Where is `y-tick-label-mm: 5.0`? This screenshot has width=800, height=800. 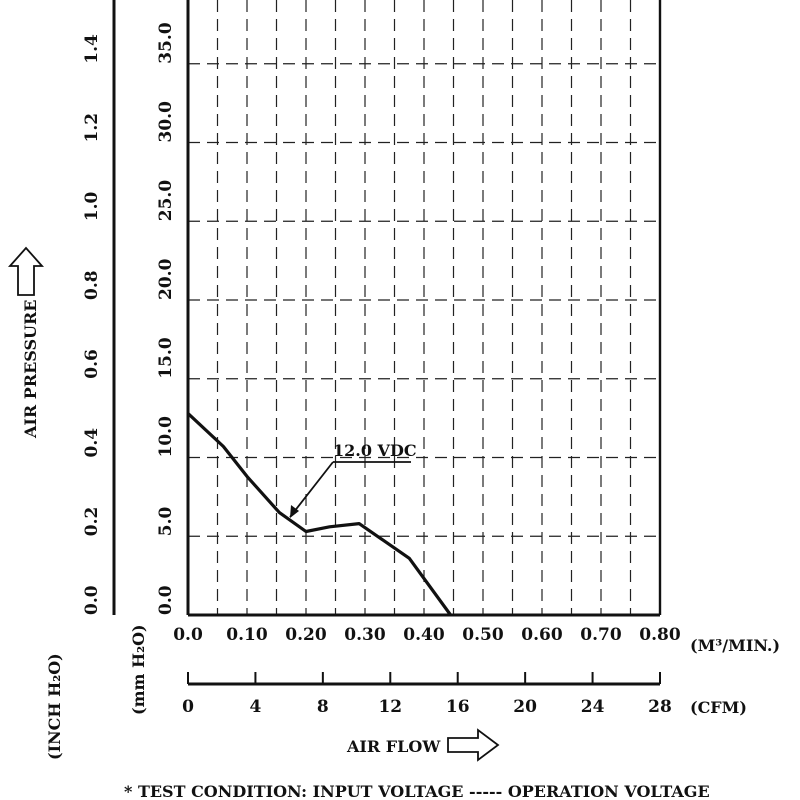 y-tick-label-mm: 5.0 is located at coordinates (166, 522).